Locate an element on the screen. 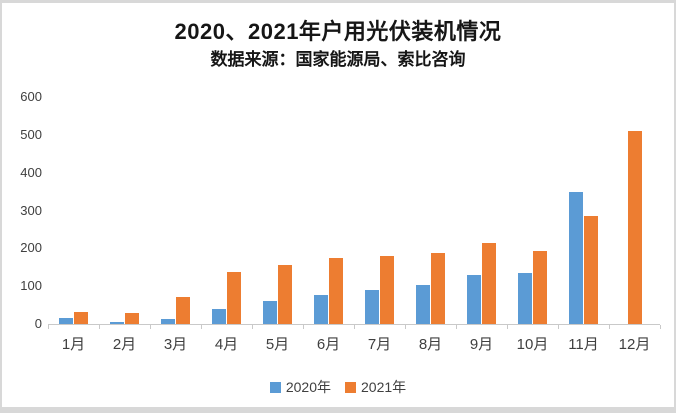  y-tick-label: 600 is located at coordinates (31, 96).